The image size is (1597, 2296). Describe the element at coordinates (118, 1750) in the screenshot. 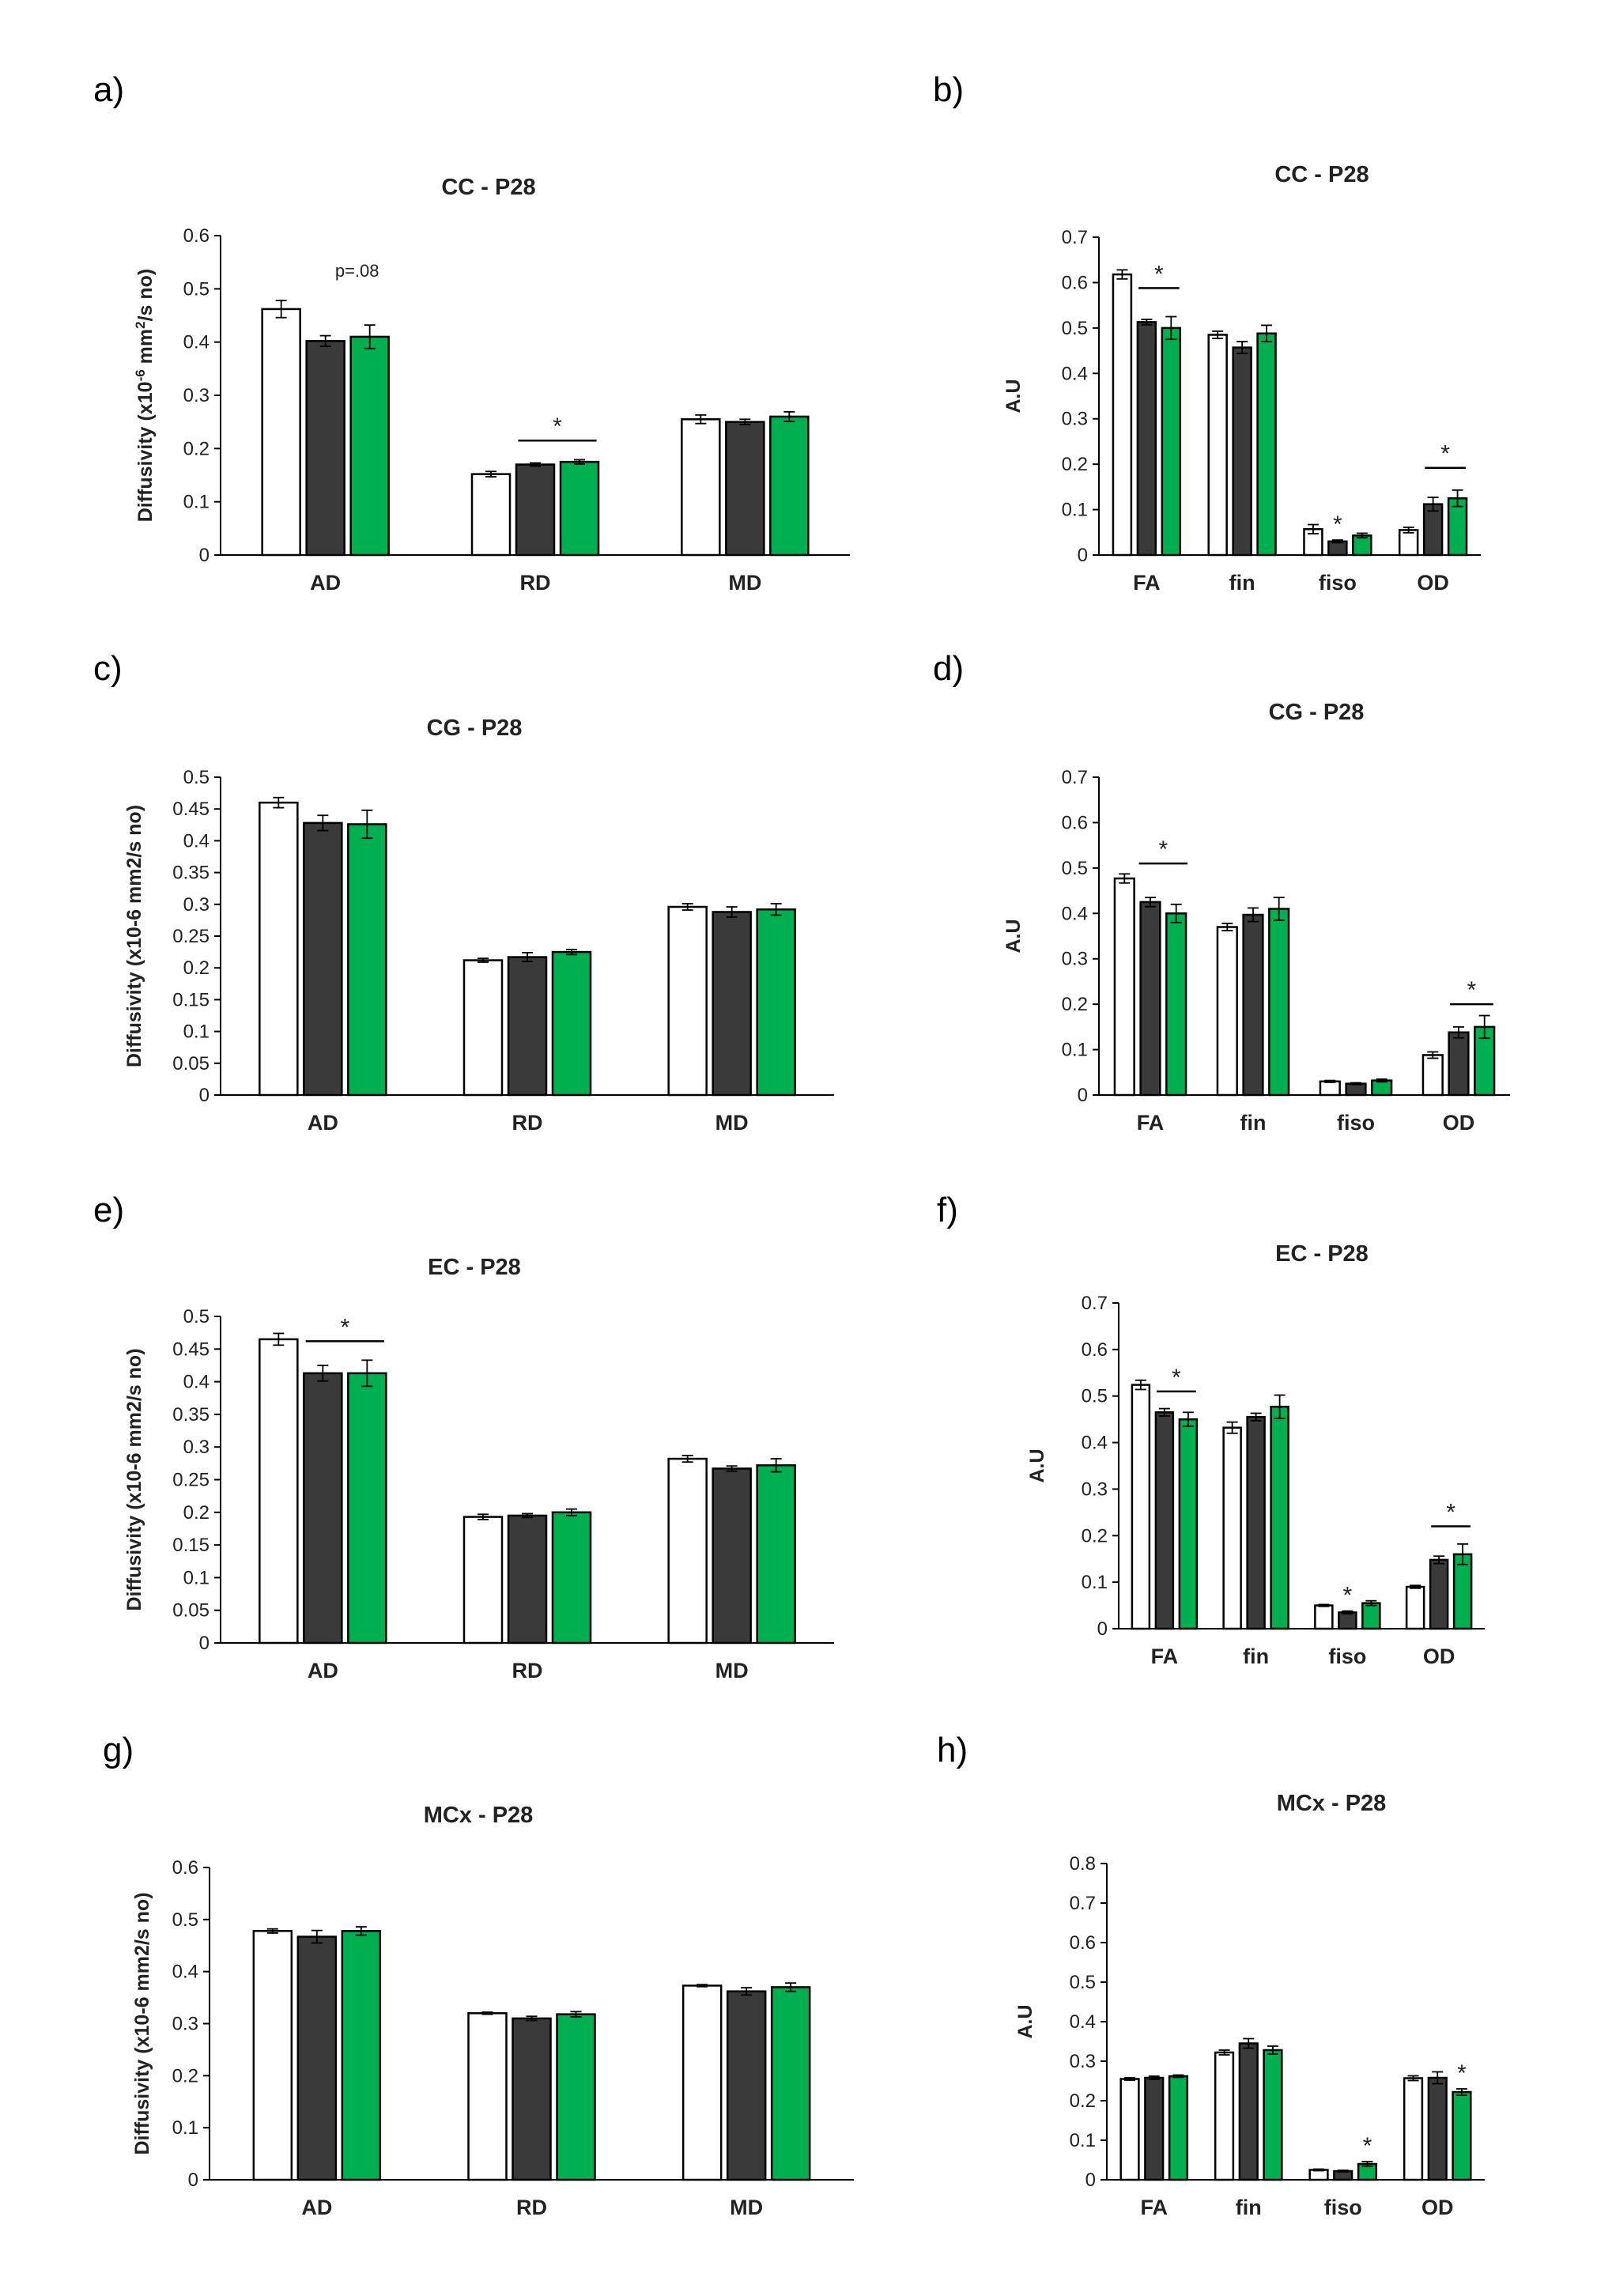

I see `panel-label: g)` at that location.